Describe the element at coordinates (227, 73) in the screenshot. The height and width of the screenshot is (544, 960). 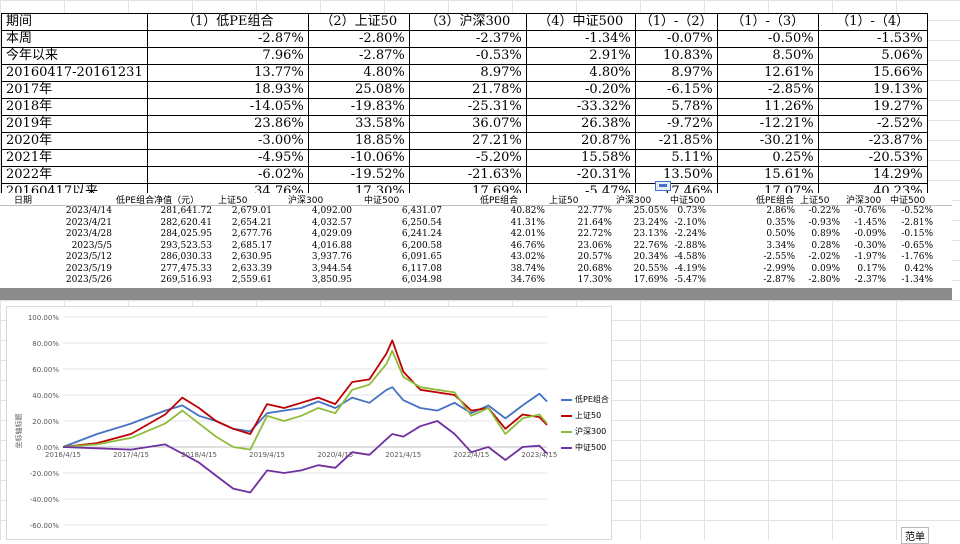
I see `summary-value-cell: 13.77%` at that location.